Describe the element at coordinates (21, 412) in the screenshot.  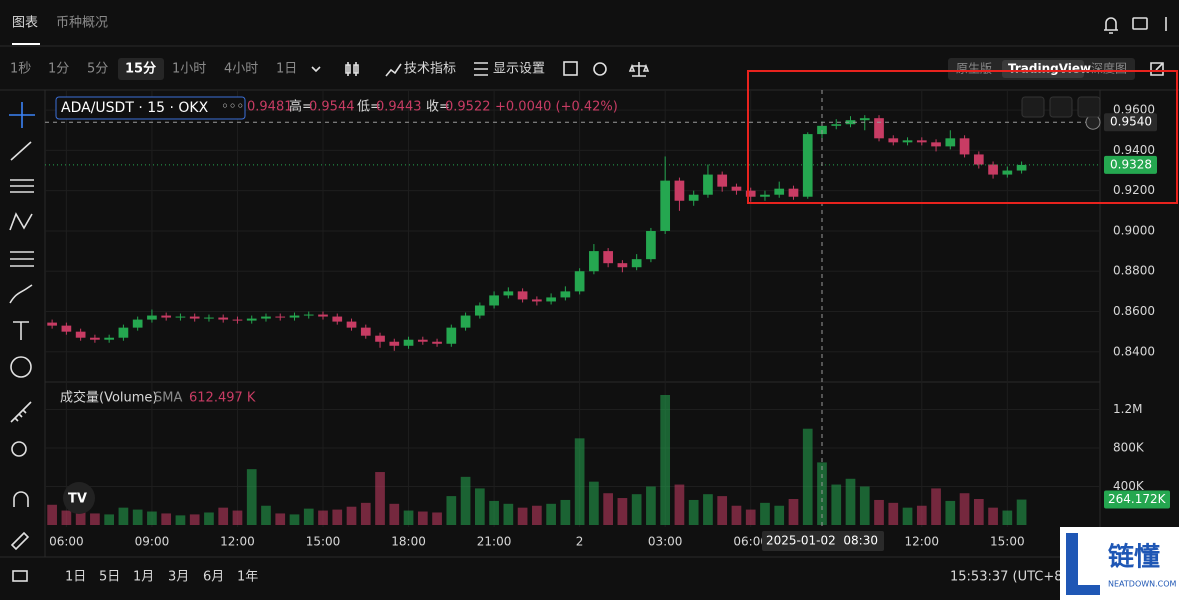
I see `ruler-tool` at that location.